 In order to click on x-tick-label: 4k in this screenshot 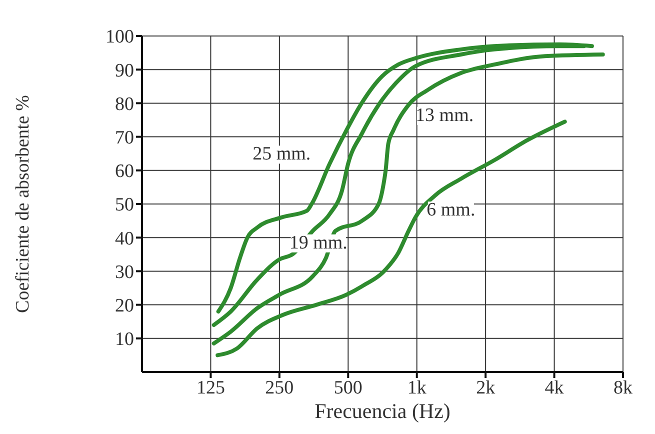, I will do `click(554, 387)`.